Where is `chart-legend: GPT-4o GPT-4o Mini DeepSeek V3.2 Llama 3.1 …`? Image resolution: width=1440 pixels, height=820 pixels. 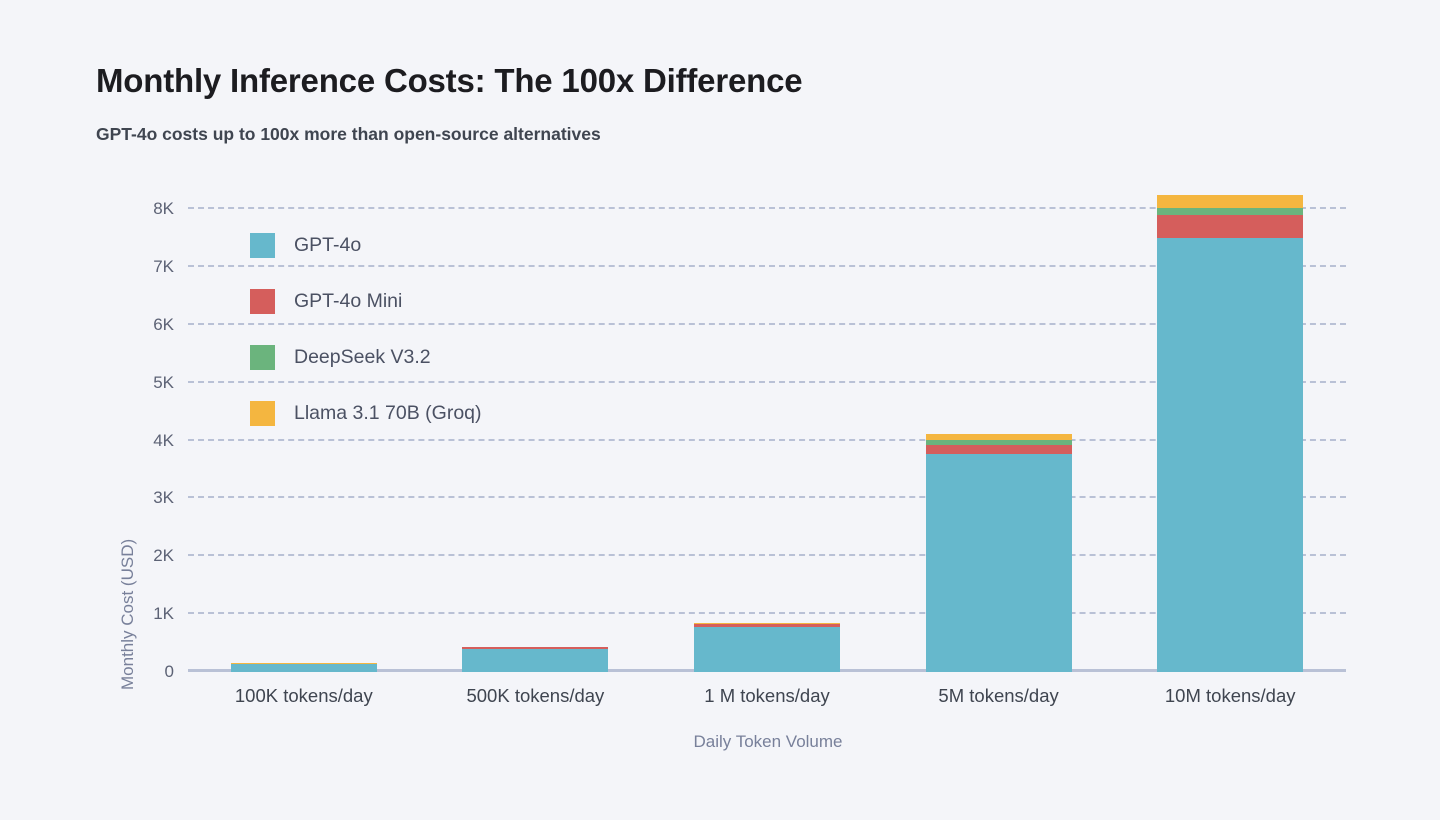 chart-legend: GPT-4o GPT-4o Mini DeepSeek V3.2 Llama 3.1 … is located at coordinates (366, 329).